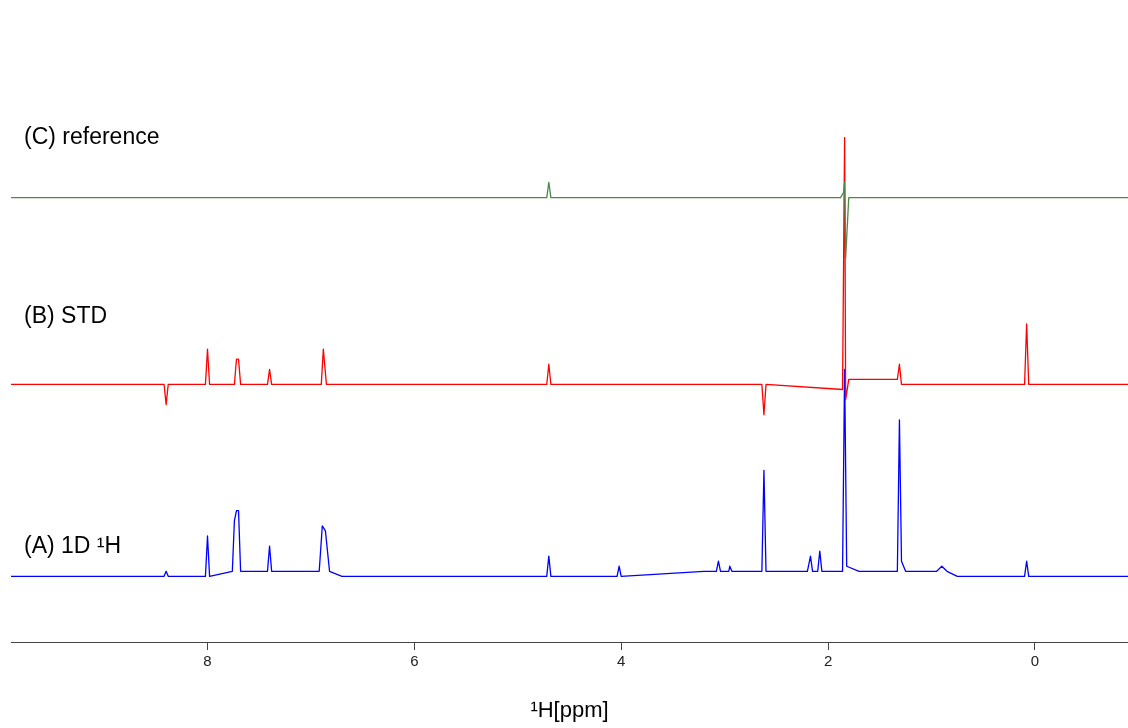 This screenshot has width=1128, height=728. I want to click on text: (B) STD, so click(66, 314).